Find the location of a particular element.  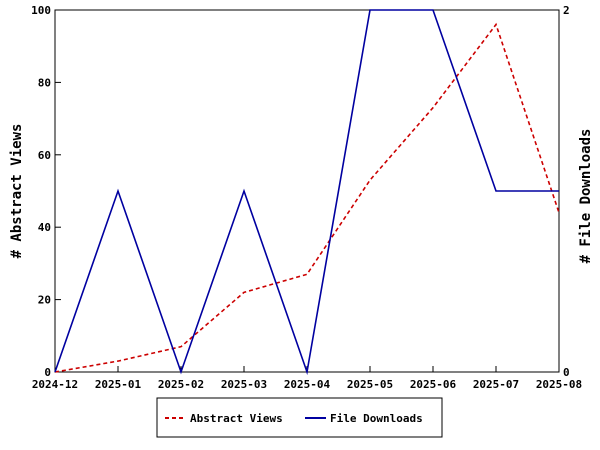

y-left-tick-label: 80 is located at coordinates (44, 82).